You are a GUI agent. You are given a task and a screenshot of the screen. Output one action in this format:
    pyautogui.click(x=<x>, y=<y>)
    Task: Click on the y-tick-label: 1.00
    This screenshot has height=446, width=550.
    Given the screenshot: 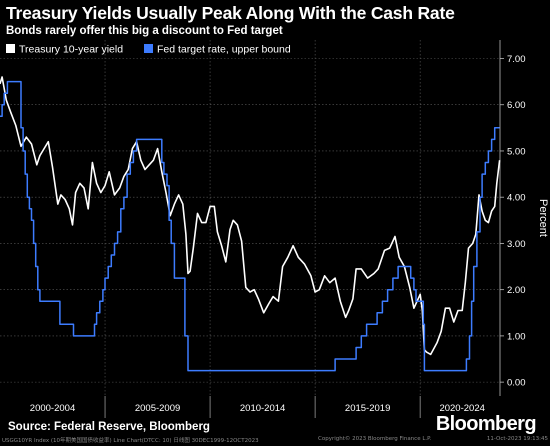 What is the action you would take?
    pyautogui.click(x=516, y=336)
    